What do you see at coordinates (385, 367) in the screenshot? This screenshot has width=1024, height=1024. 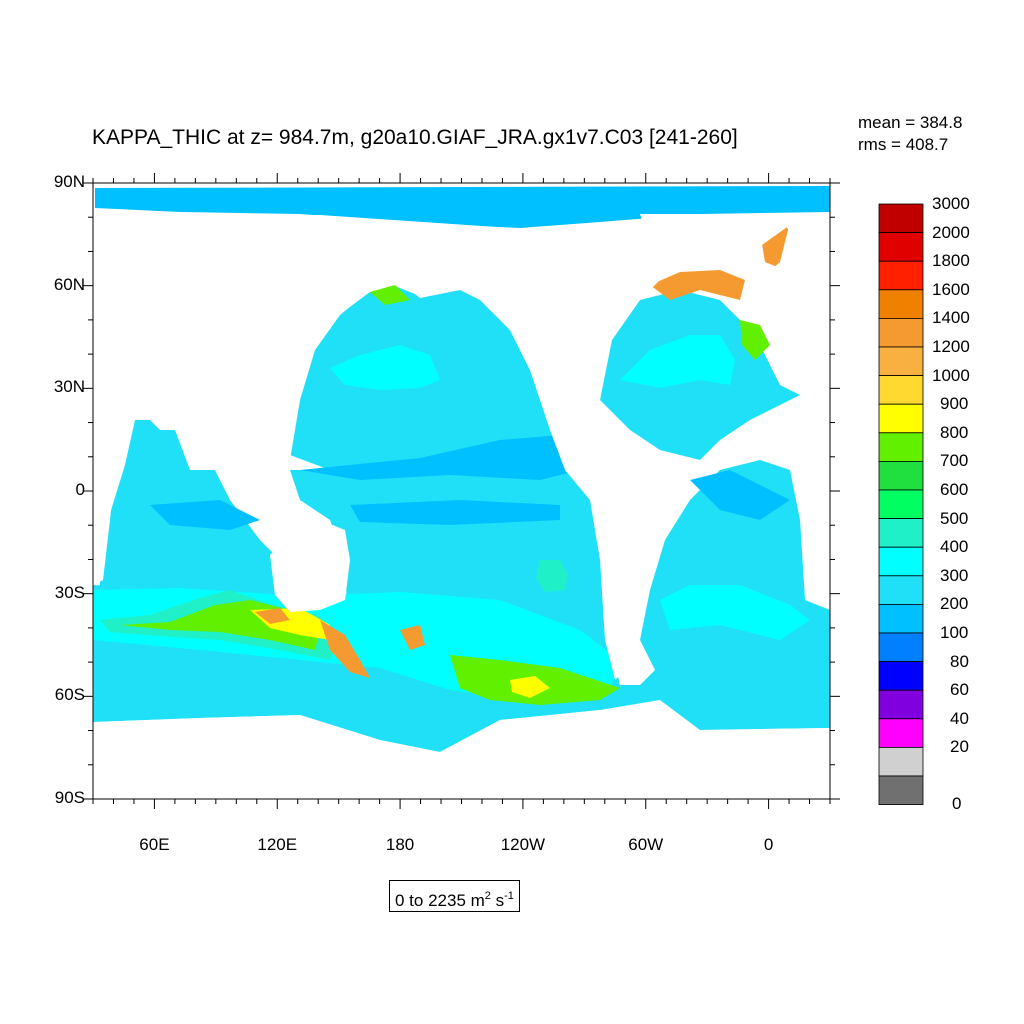 I see `north-pacific-mid` at bounding box center [385, 367].